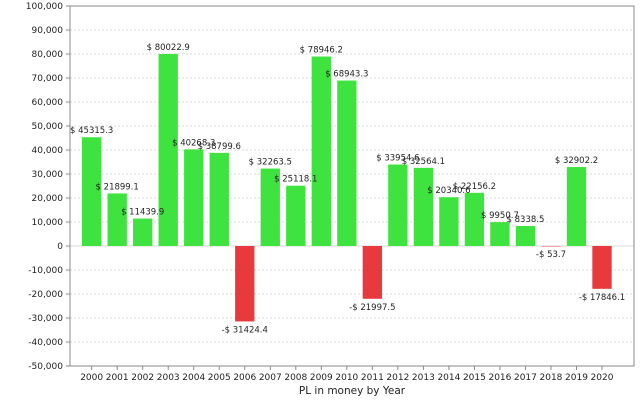  What do you see at coordinates (48, 223) in the screenshot?
I see `y-tick-label: 10,000` at bounding box center [48, 223].